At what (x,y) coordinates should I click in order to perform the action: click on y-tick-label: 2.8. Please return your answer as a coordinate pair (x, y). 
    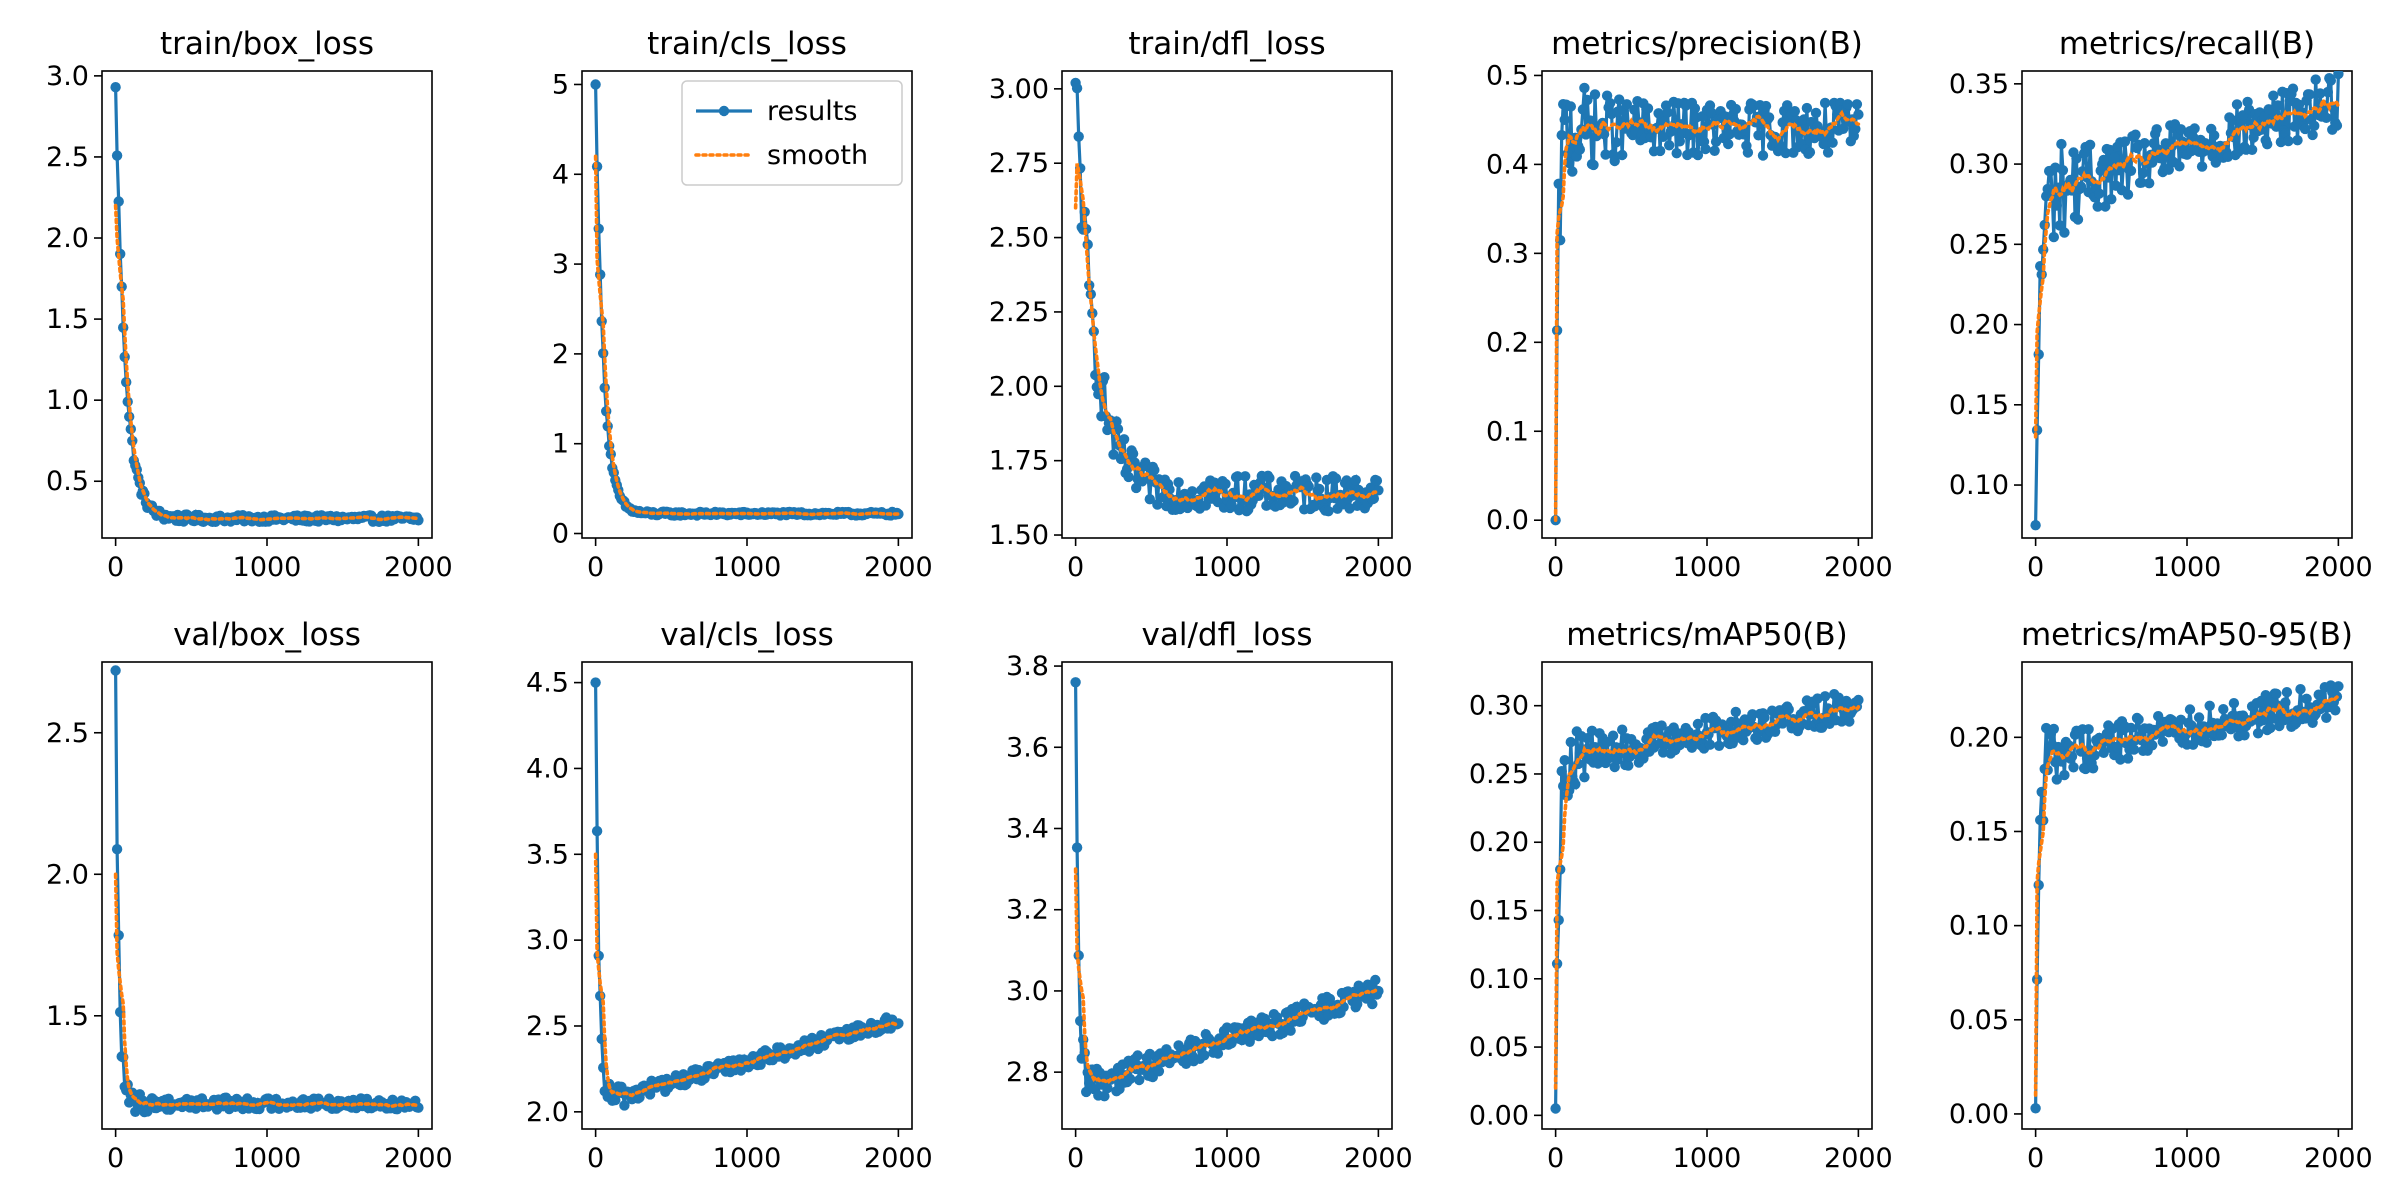
    Looking at the image, I should click on (1027, 1072).